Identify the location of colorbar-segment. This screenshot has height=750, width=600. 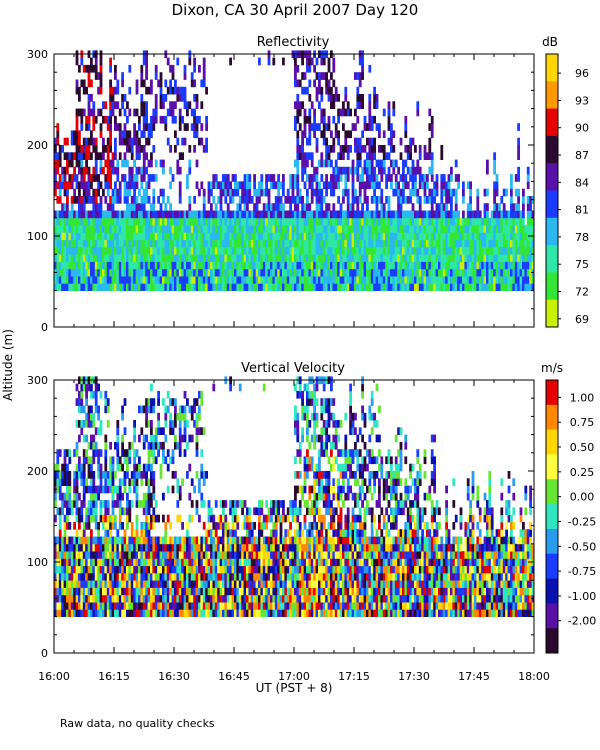
(552, 149).